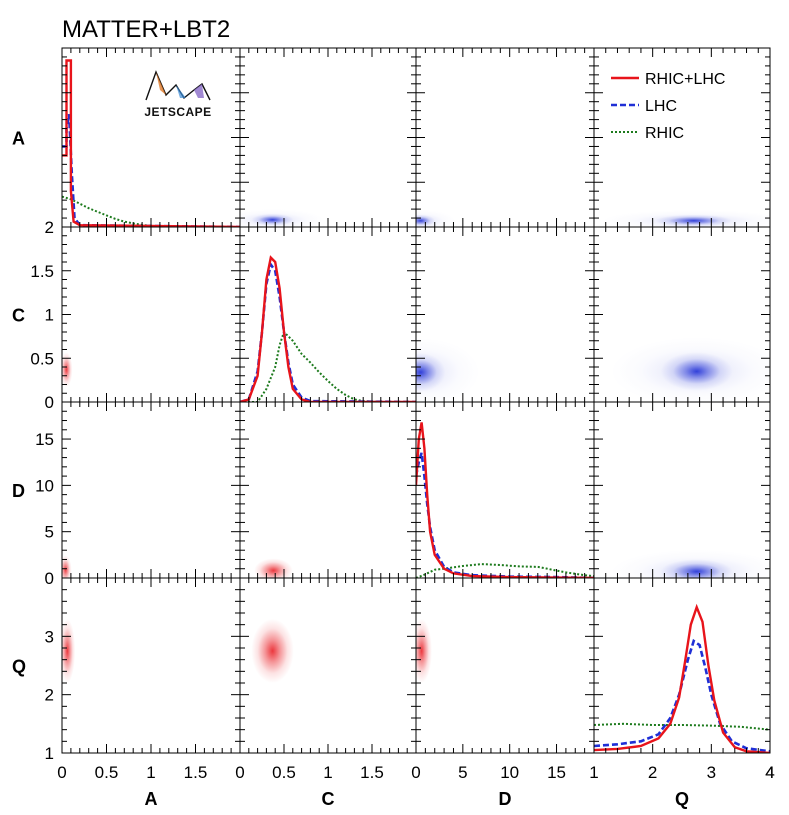 The width and height of the screenshot is (789, 815). What do you see at coordinates (664, 133) in the screenshot?
I see `legend-label-rhic: RHIC` at bounding box center [664, 133].